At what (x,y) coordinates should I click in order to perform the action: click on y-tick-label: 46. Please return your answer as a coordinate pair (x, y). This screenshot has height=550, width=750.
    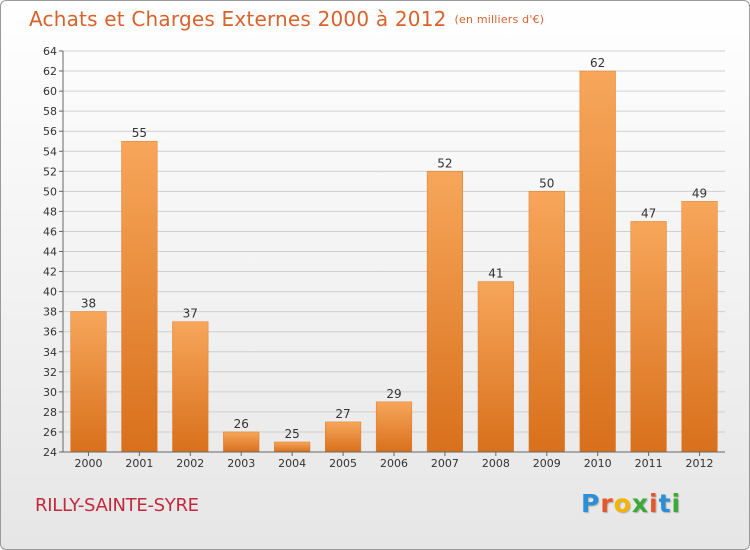
    Looking at the image, I should click on (50, 231).